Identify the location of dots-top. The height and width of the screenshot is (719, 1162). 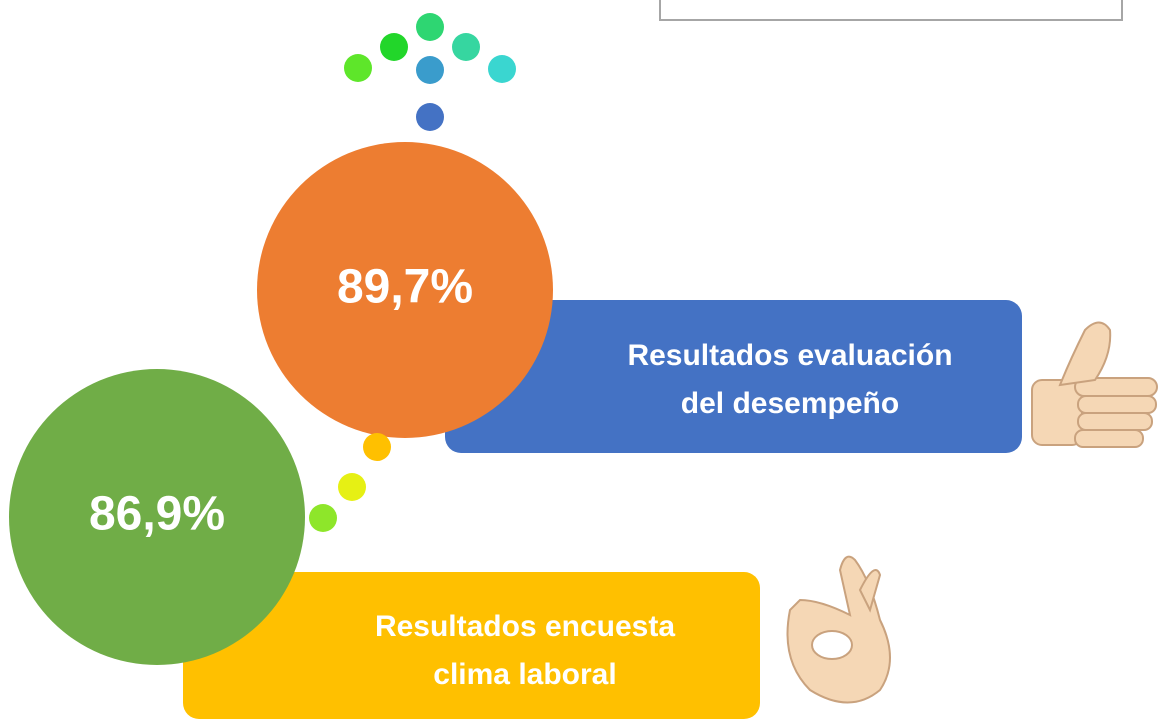
(430, 72).